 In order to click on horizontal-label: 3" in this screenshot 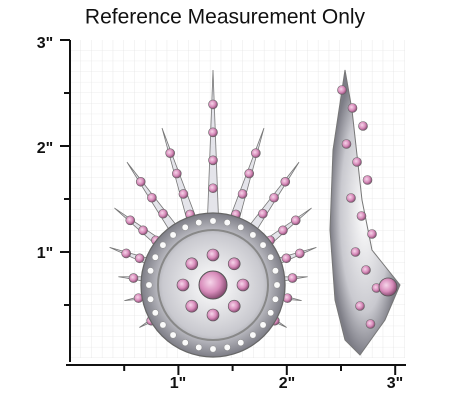, I will do `click(395, 383)`.